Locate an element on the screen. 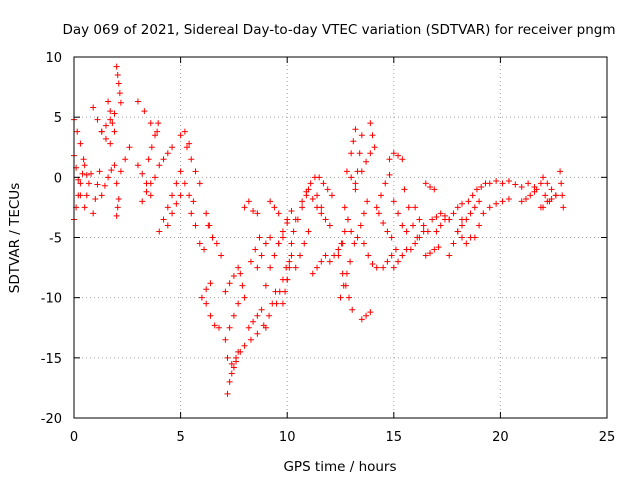 This screenshot has width=640, height=480. y-tick-label: -10 is located at coordinates (51, 299).